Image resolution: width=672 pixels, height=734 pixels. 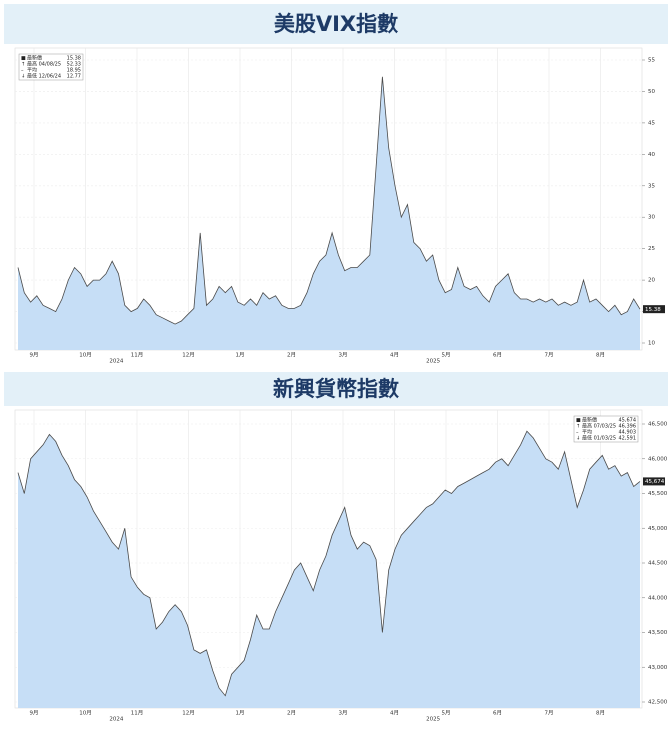 I want to click on y-tick-label: 43,000, so click(x=658, y=668).